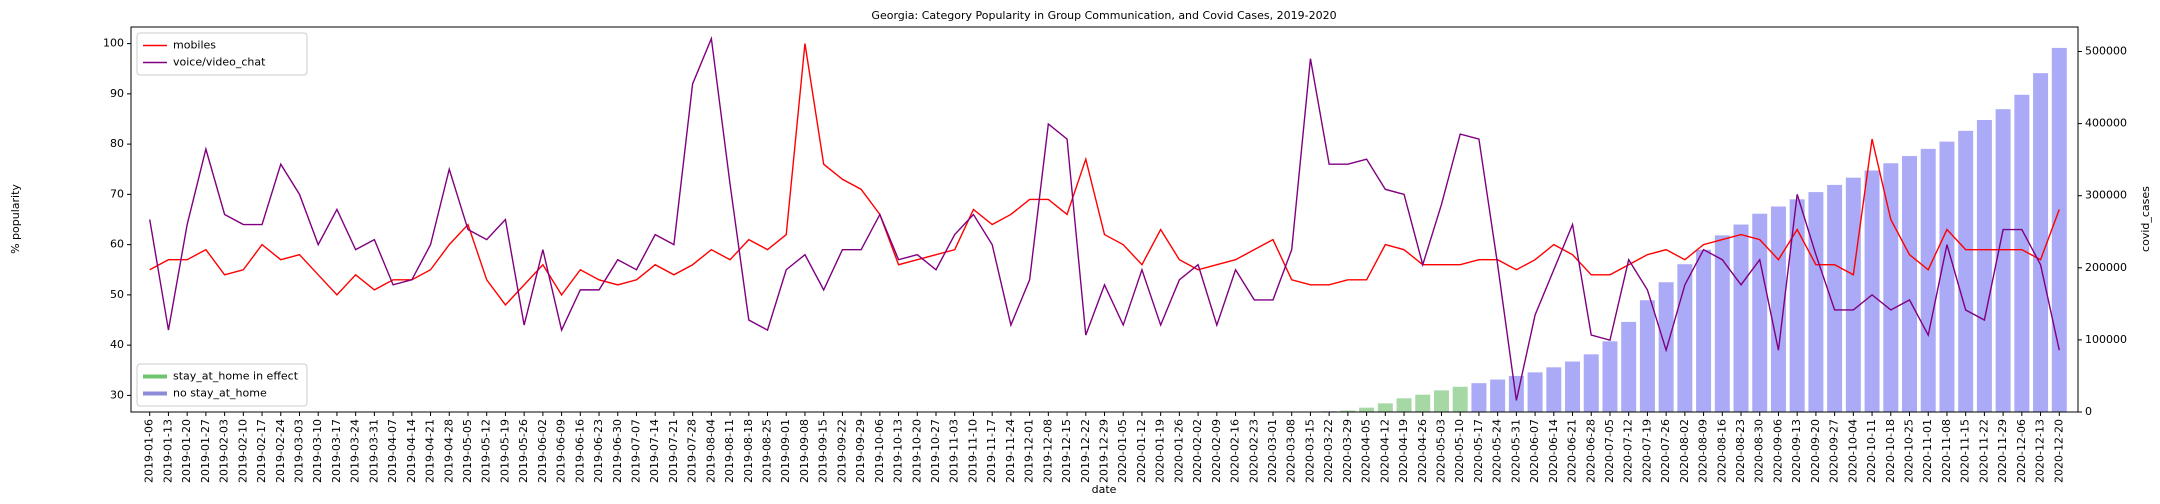  Describe the element at coordinates (1834, 451) in the screenshot. I see `x-tick-label: 2020-09-27` at that location.